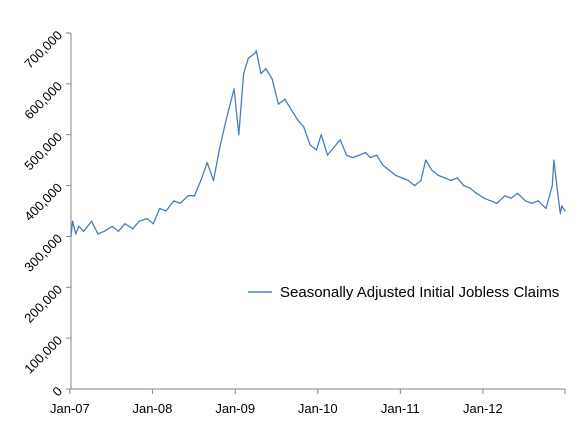 The height and width of the screenshot is (427, 580). Describe the element at coordinates (57, 392) in the screenshot. I see `y-tick-label: 0` at that location.